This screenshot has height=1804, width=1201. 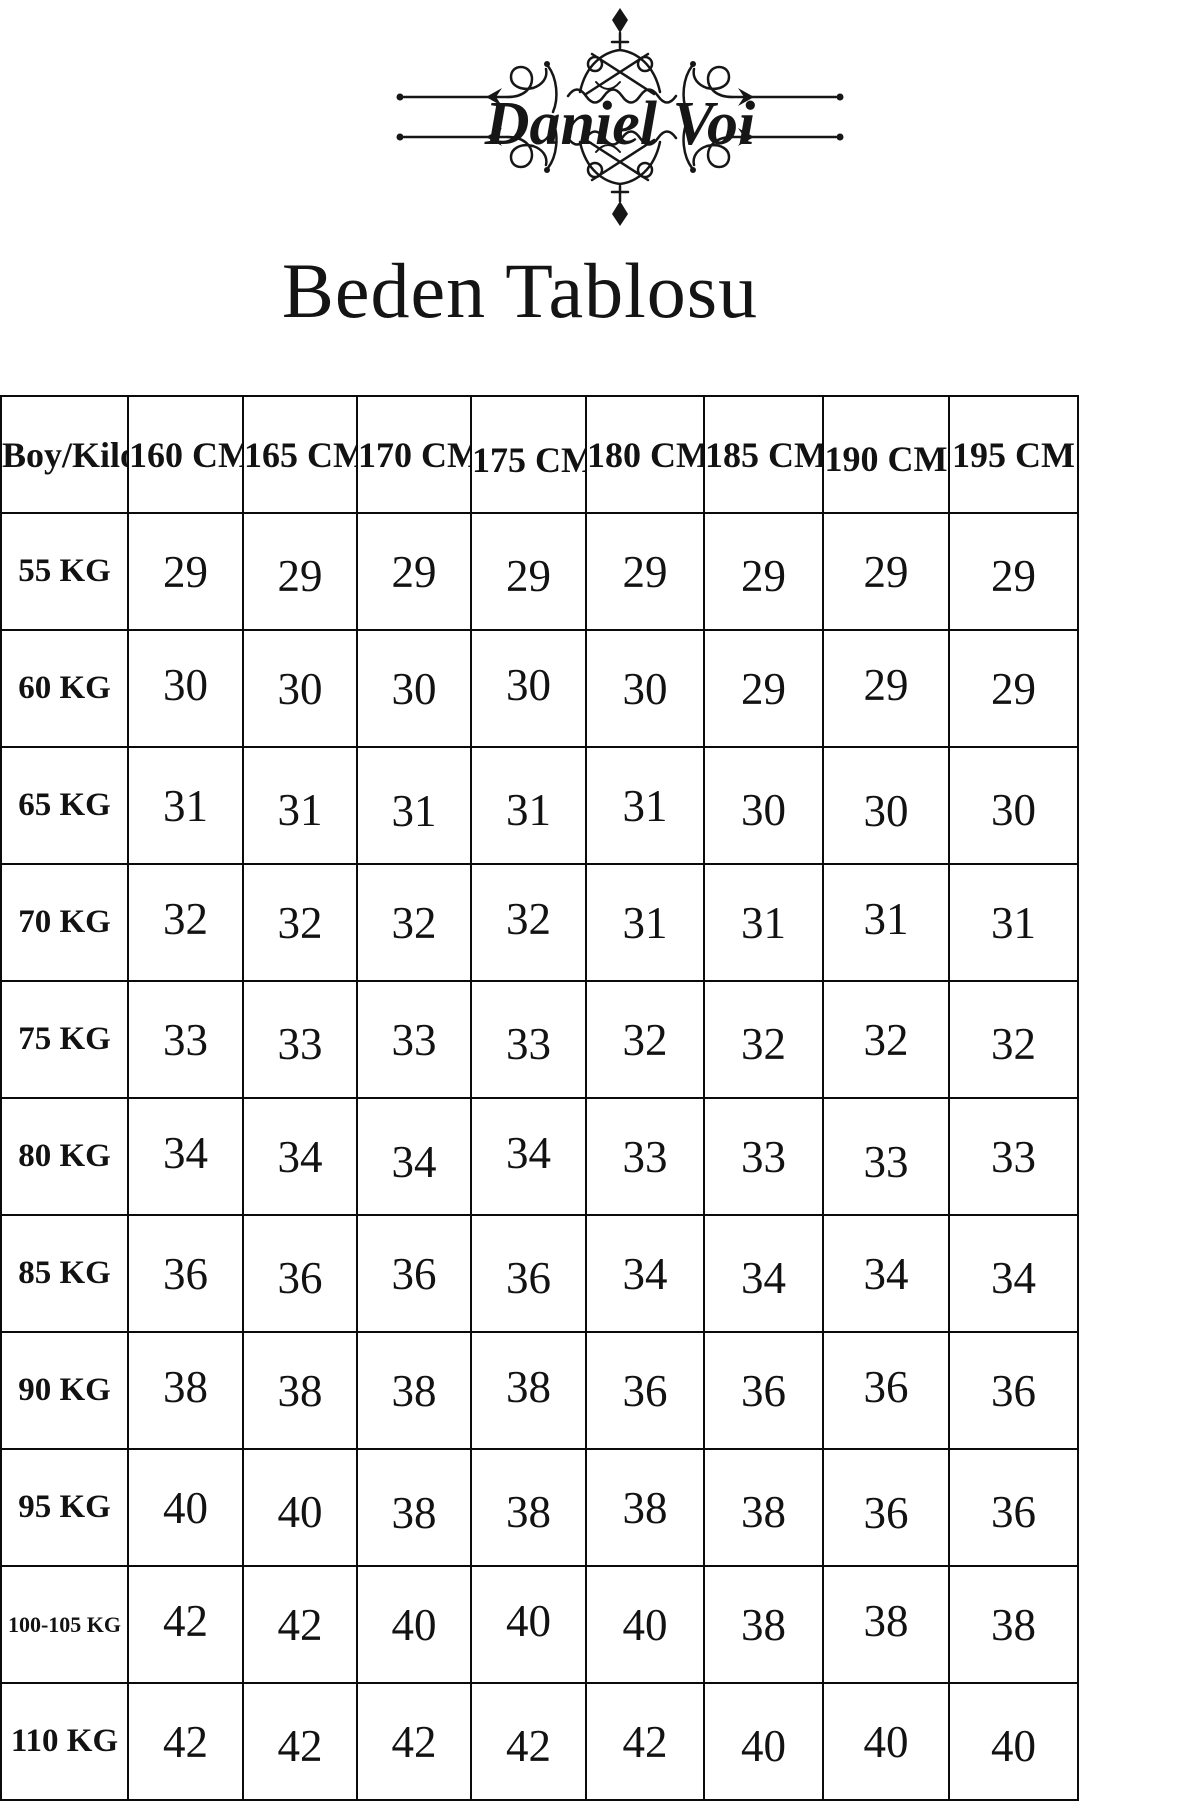 What do you see at coordinates (520, 290) in the screenshot?
I see `page-title: Beden Tablosu` at bounding box center [520, 290].